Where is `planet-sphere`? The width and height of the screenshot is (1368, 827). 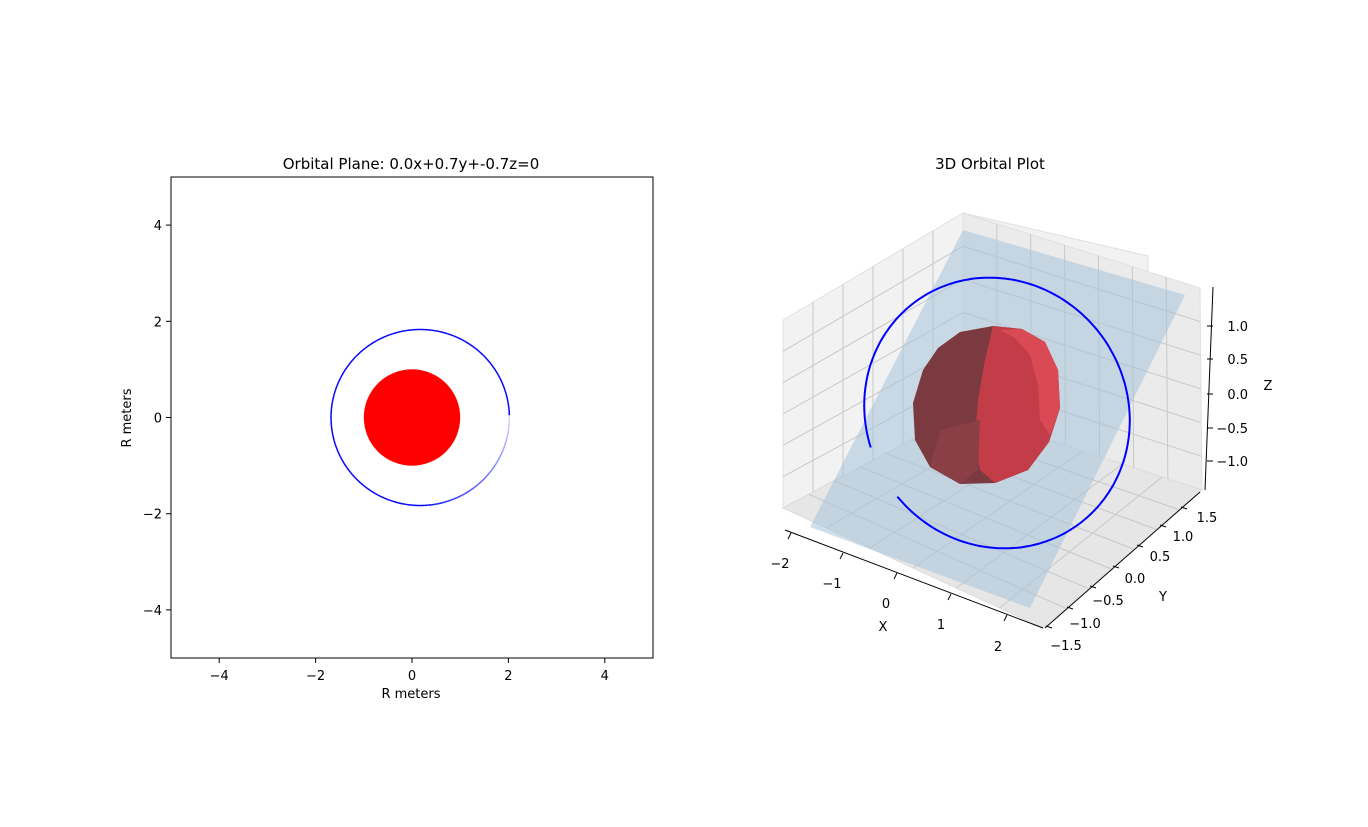
planet-sphere is located at coordinates (986, 405).